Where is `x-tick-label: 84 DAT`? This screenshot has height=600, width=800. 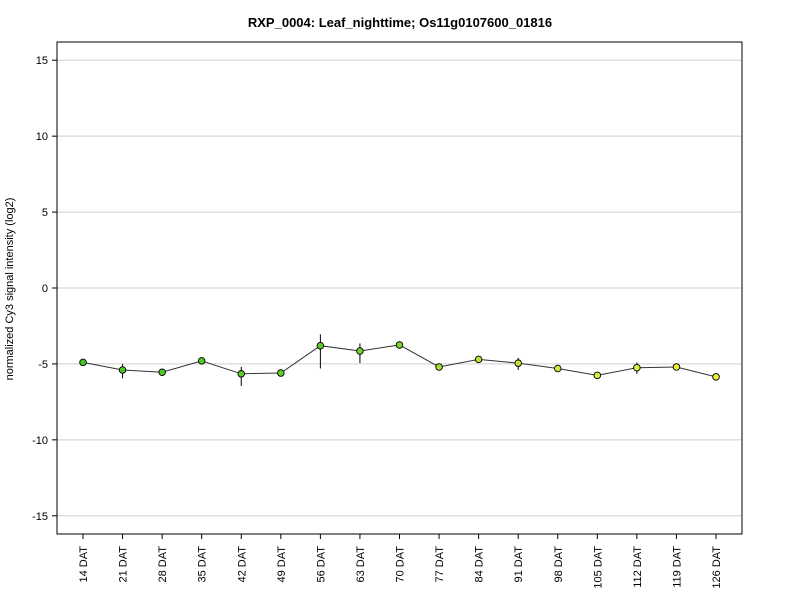
x-tick-label: 84 DAT is located at coordinates (480, 564).